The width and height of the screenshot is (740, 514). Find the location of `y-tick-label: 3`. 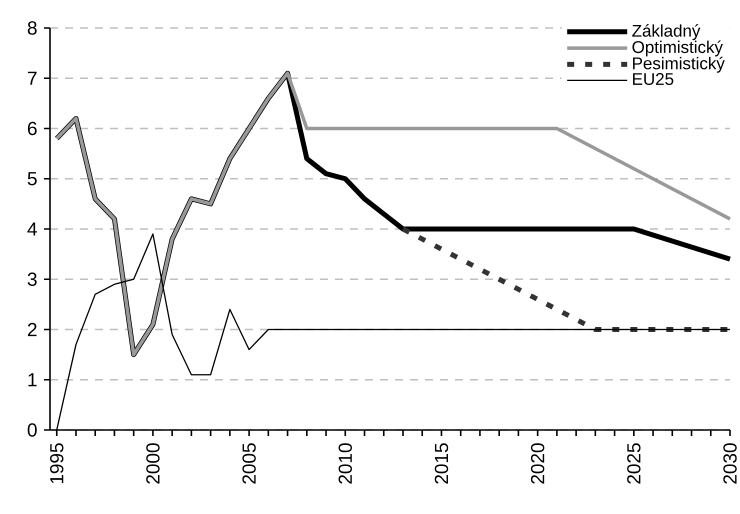

y-tick-label: 3 is located at coordinates (32, 279).